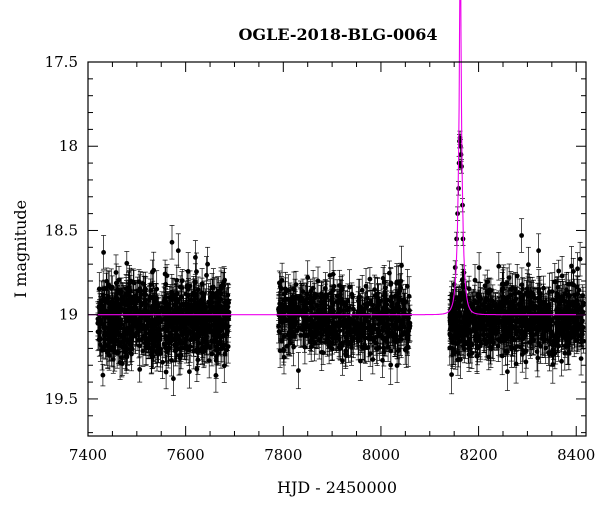 The width and height of the screenshot is (600, 512). What do you see at coordinates (381, 455) in the screenshot?
I see `x-tick-label: 8000` at bounding box center [381, 455].